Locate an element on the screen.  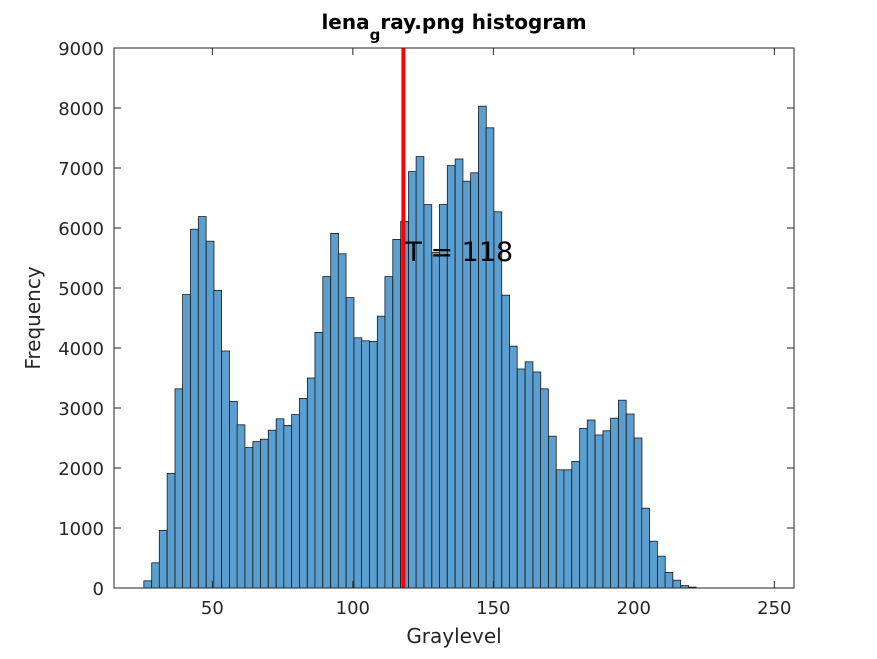
x-tick-label: 150 is located at coordinates (493, 608).